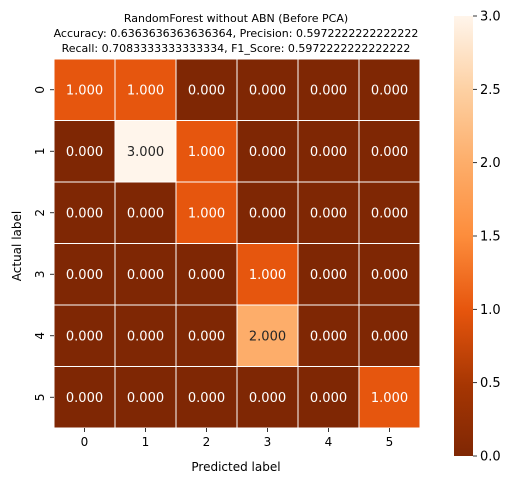  What do you see at coordinates (490, 90) in the screenshot?
I see `colorbar-tick-label: 2.5` at bounding box center [490, 90].